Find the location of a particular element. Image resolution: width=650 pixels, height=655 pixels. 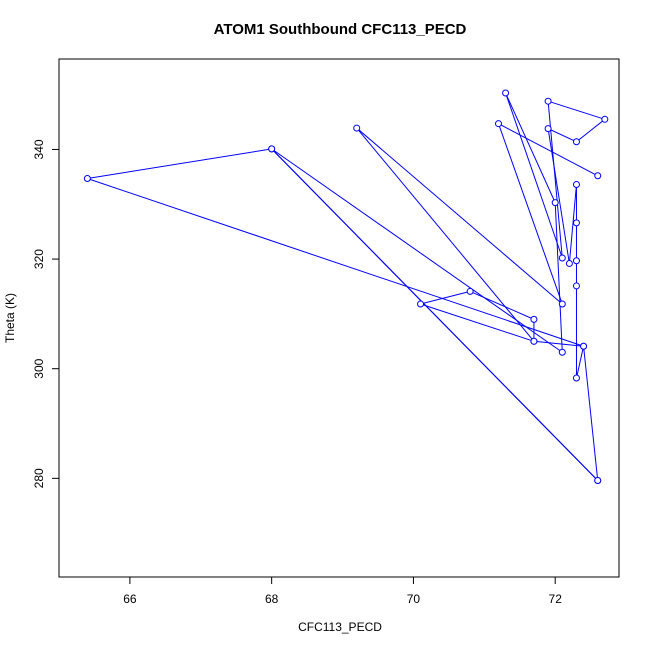

x-tick-label: 72 is located at coordinates (556, 599).